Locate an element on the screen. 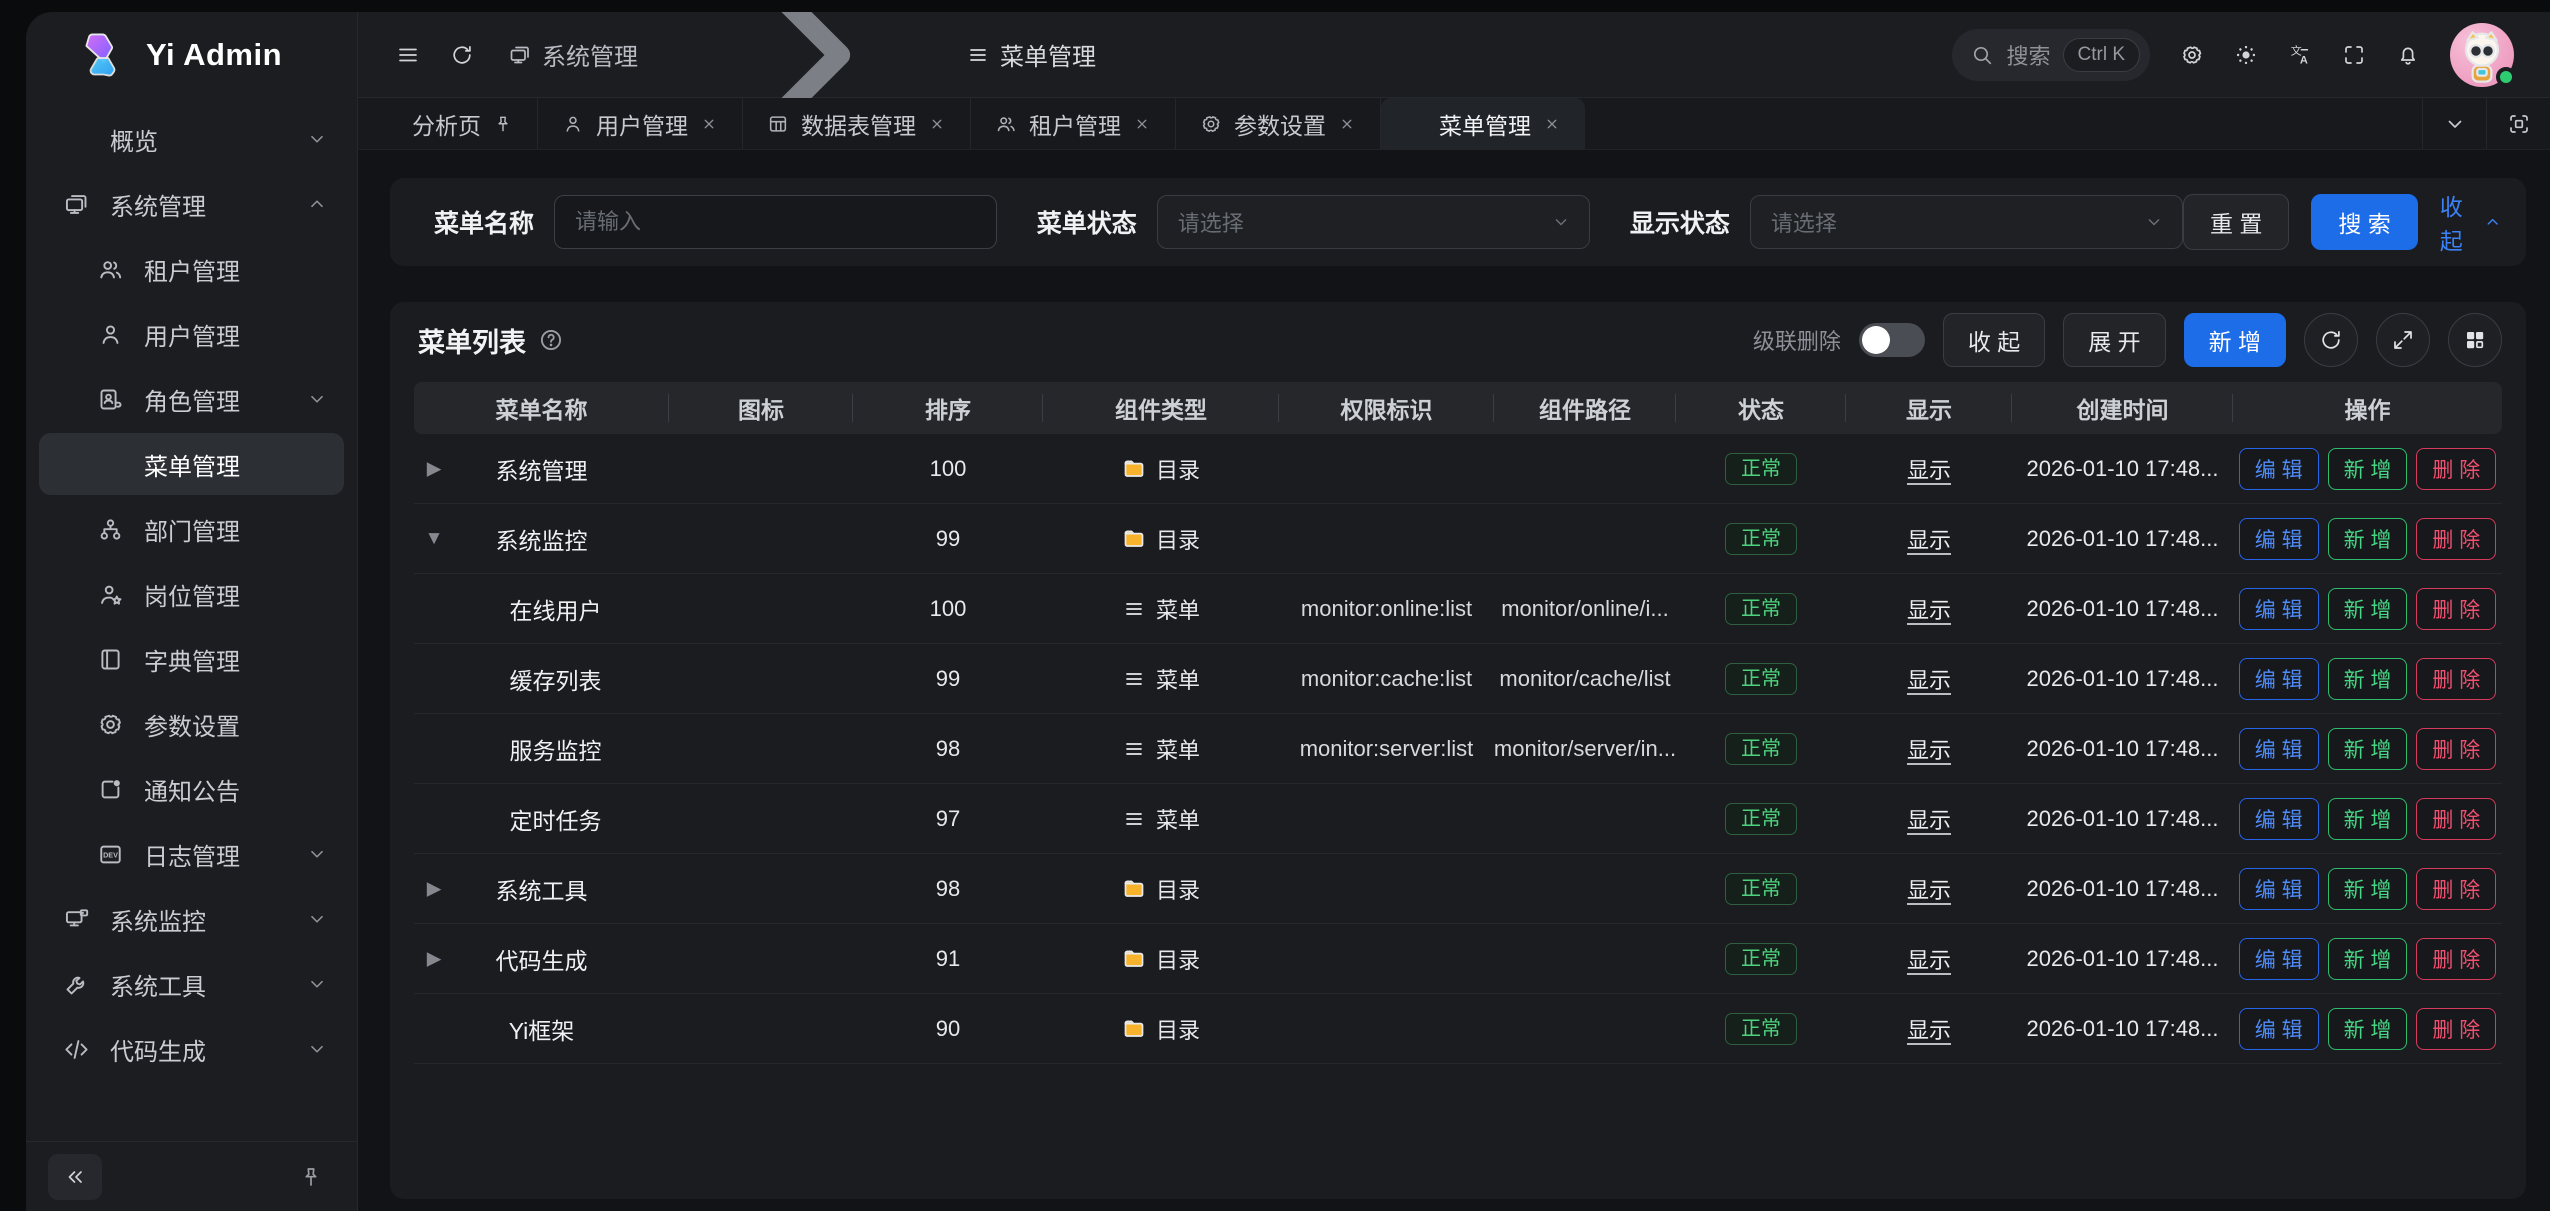 The image size is (2550, 1211). sidebar-item-部门管理: 部门管理 is located at coordinates (191, 529).